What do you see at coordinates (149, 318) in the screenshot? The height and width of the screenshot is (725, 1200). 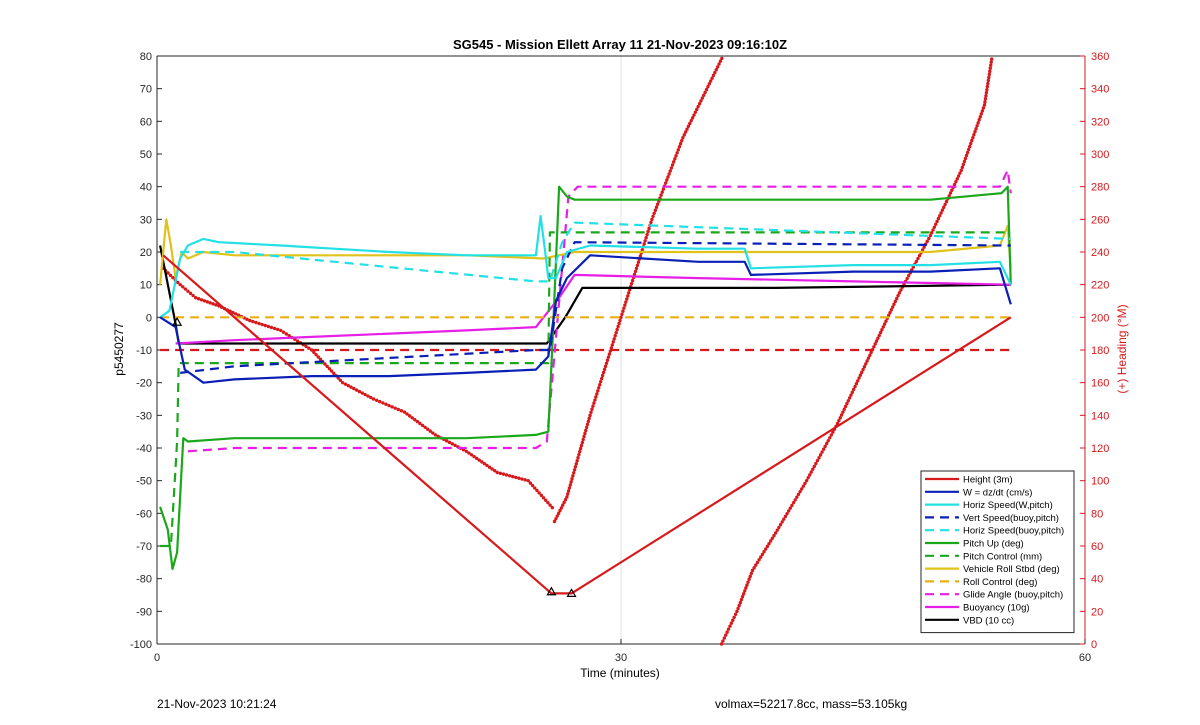 I see `y-tick-label: 0` at bounding box center [149, 318].